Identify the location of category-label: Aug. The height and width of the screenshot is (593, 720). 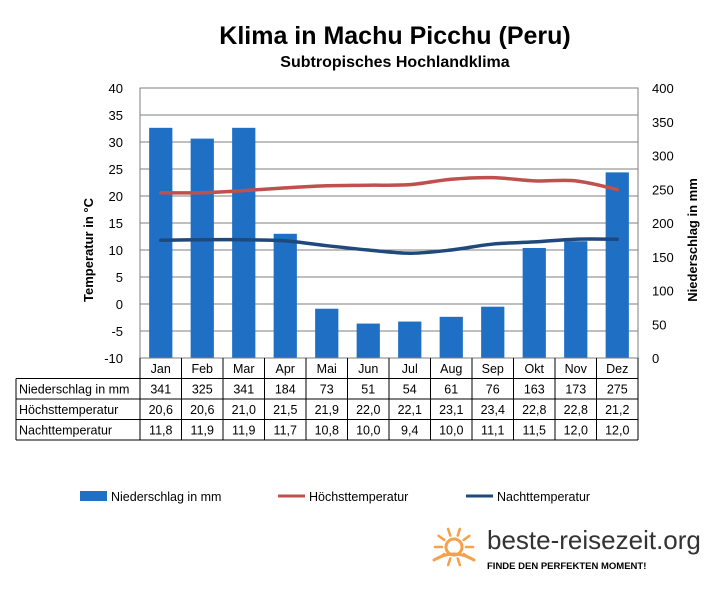
(451, 369).